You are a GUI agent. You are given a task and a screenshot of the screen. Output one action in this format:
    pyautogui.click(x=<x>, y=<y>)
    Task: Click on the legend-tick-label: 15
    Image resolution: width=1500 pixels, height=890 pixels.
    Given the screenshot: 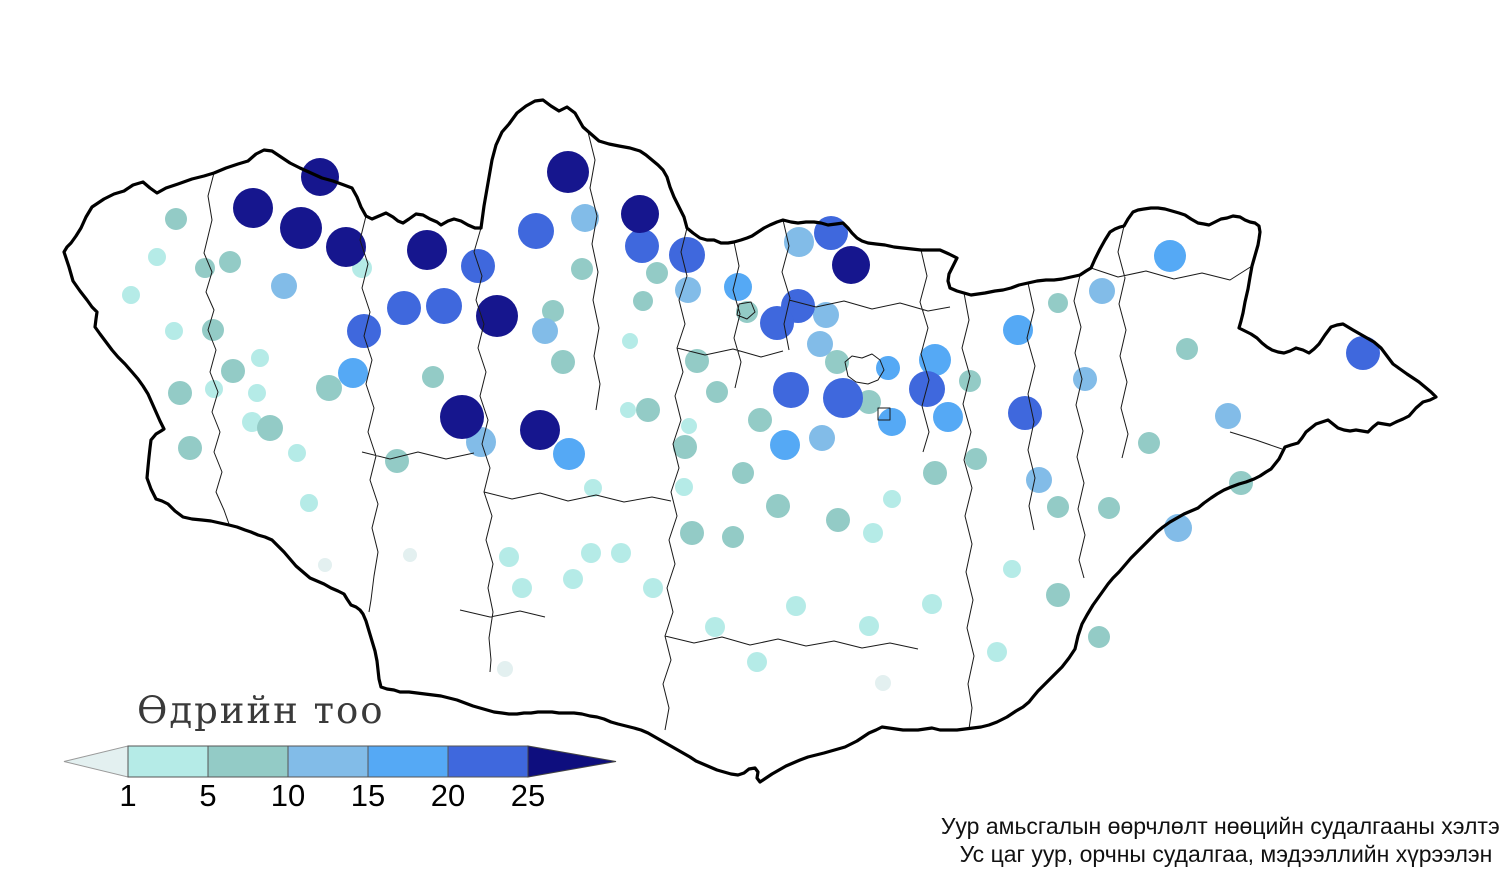 What is the action you would take?
    pyautogui.click(x=368, y=795)
    